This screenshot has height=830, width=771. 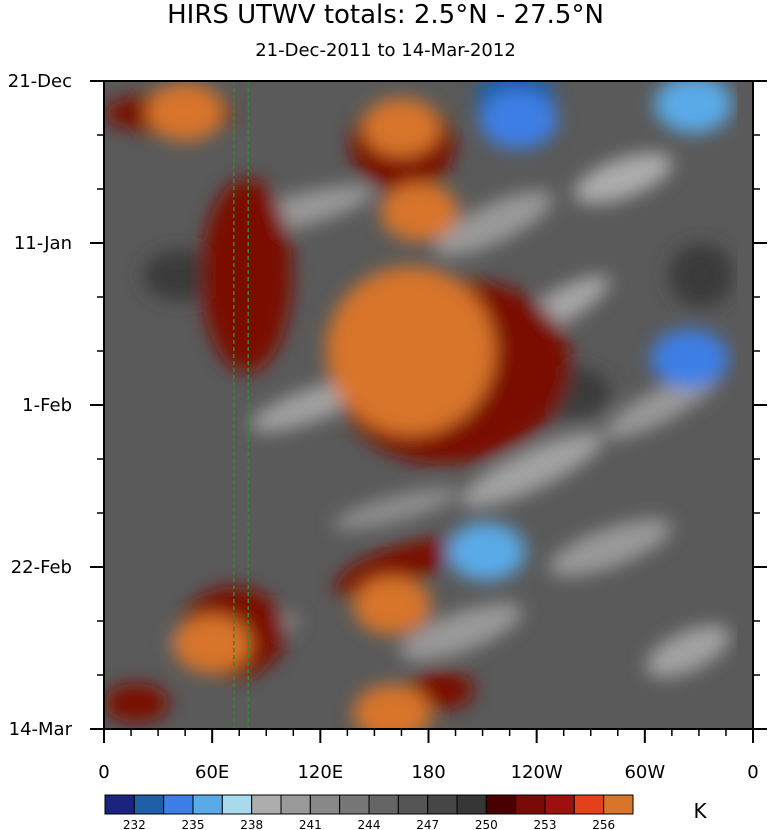 What do you see at coordinates (310, 824) in the screenshot?
I see `colorbar-label: 241` at bounding box center [310, 824].